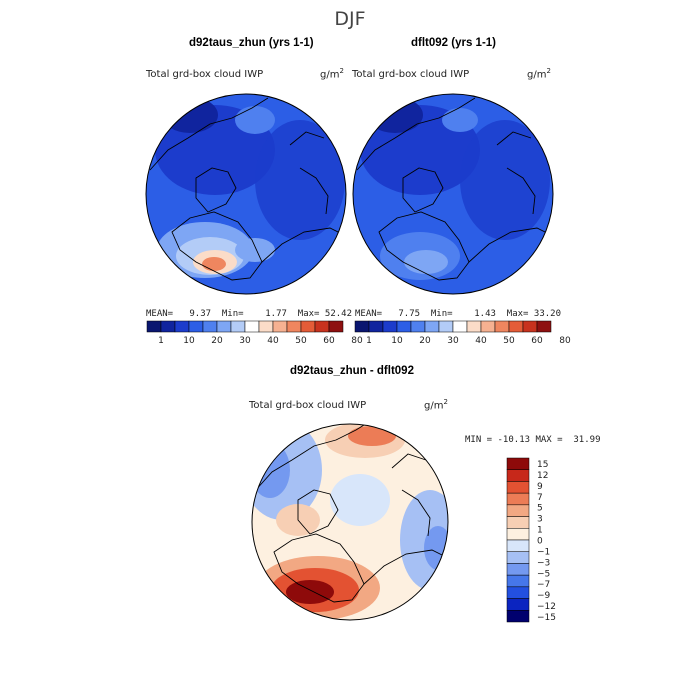 This screenshot has height=700, width=700. Describe the element at coordinates (255, 250) in the screenshot. I see `panel1-spot-mid` at that location.